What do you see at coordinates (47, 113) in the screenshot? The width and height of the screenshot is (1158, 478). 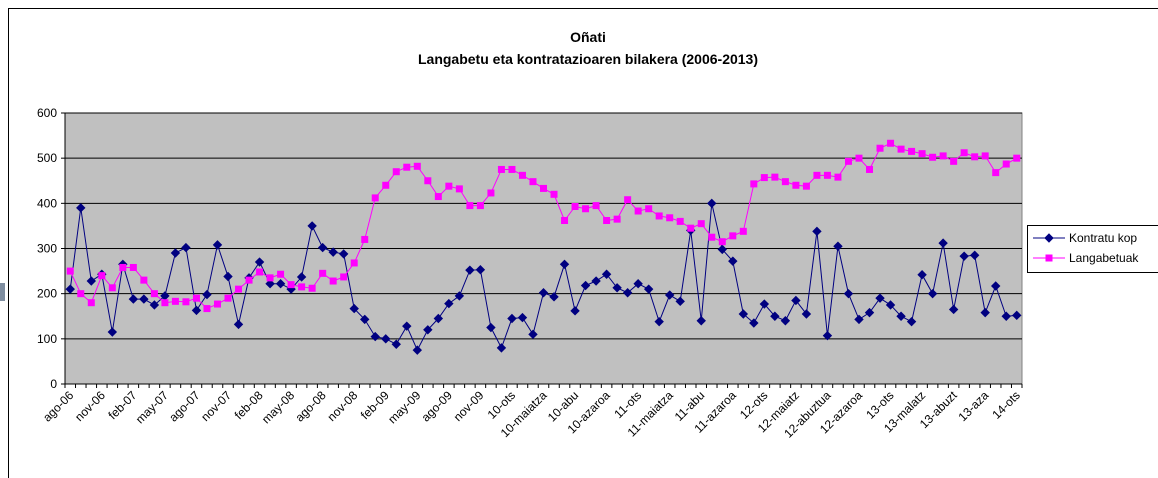 I see `y-tick-label: 600` at bounding box center [47, 113].